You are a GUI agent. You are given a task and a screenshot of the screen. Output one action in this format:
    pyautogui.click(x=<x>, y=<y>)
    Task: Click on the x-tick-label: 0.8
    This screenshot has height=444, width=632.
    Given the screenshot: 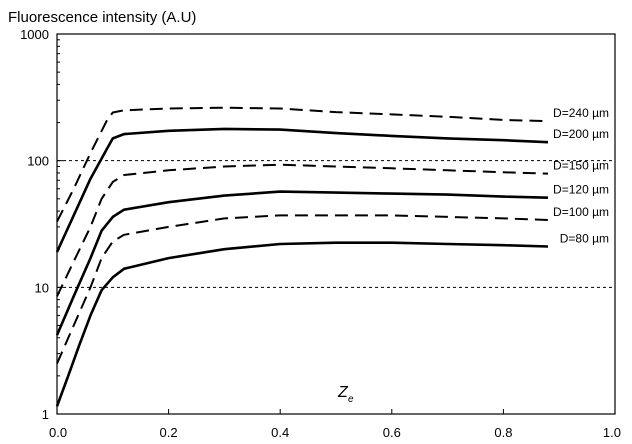 What is the action you would take?
    pyautogui.click(x=503, y=432)
    